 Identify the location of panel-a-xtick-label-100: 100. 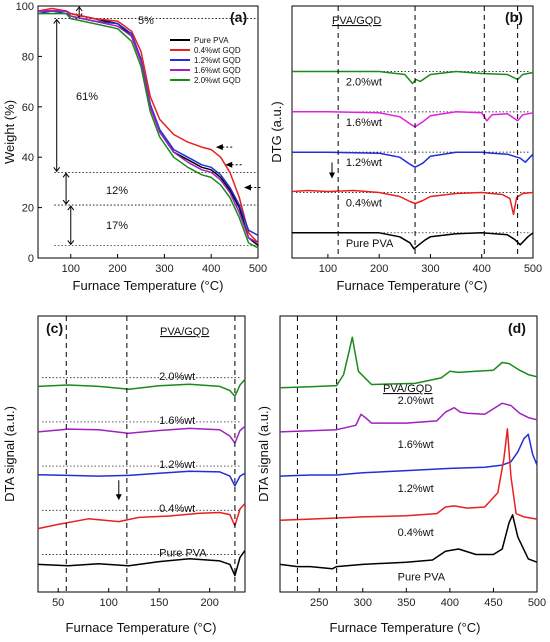
(71, 269).